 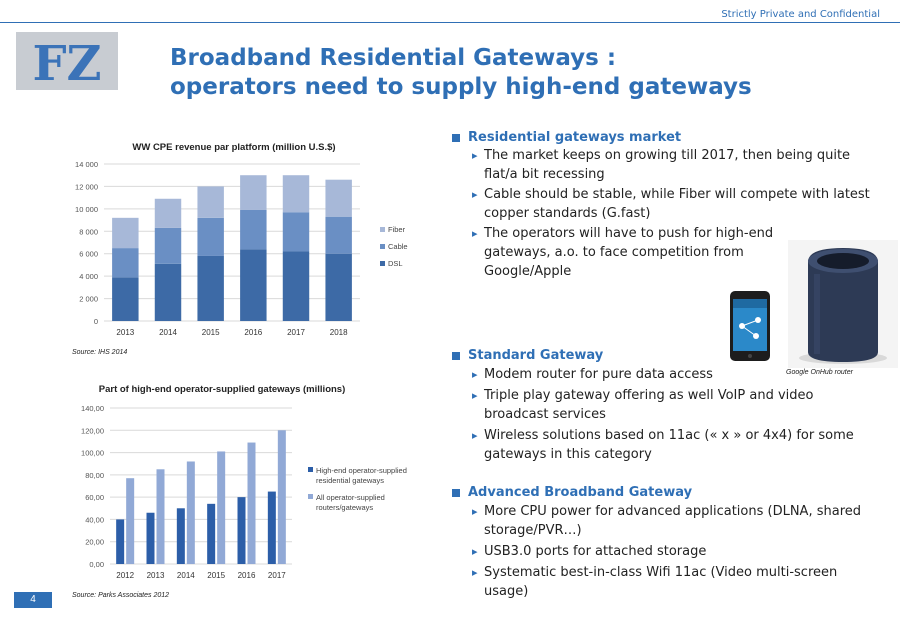 I want to click on chart2-y-tick-label: 100,00, so click(x=92, y=453).